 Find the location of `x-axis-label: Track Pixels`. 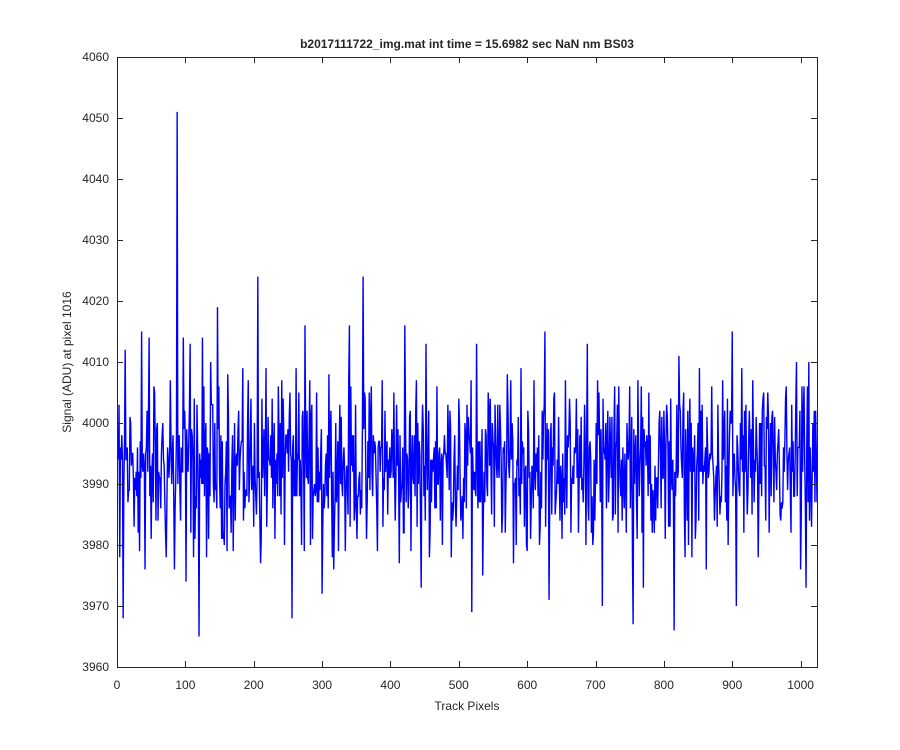

x-axis-label: Track Pixels is located at coordinates (467, 706).